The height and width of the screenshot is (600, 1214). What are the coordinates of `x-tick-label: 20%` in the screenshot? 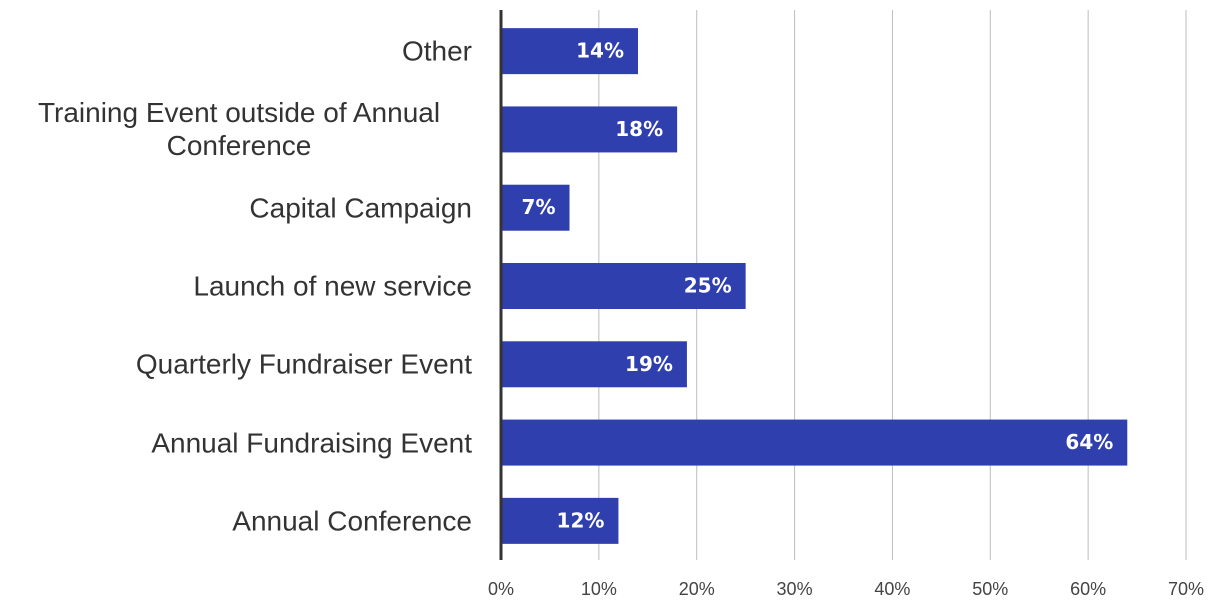 It's located at (697, 589).